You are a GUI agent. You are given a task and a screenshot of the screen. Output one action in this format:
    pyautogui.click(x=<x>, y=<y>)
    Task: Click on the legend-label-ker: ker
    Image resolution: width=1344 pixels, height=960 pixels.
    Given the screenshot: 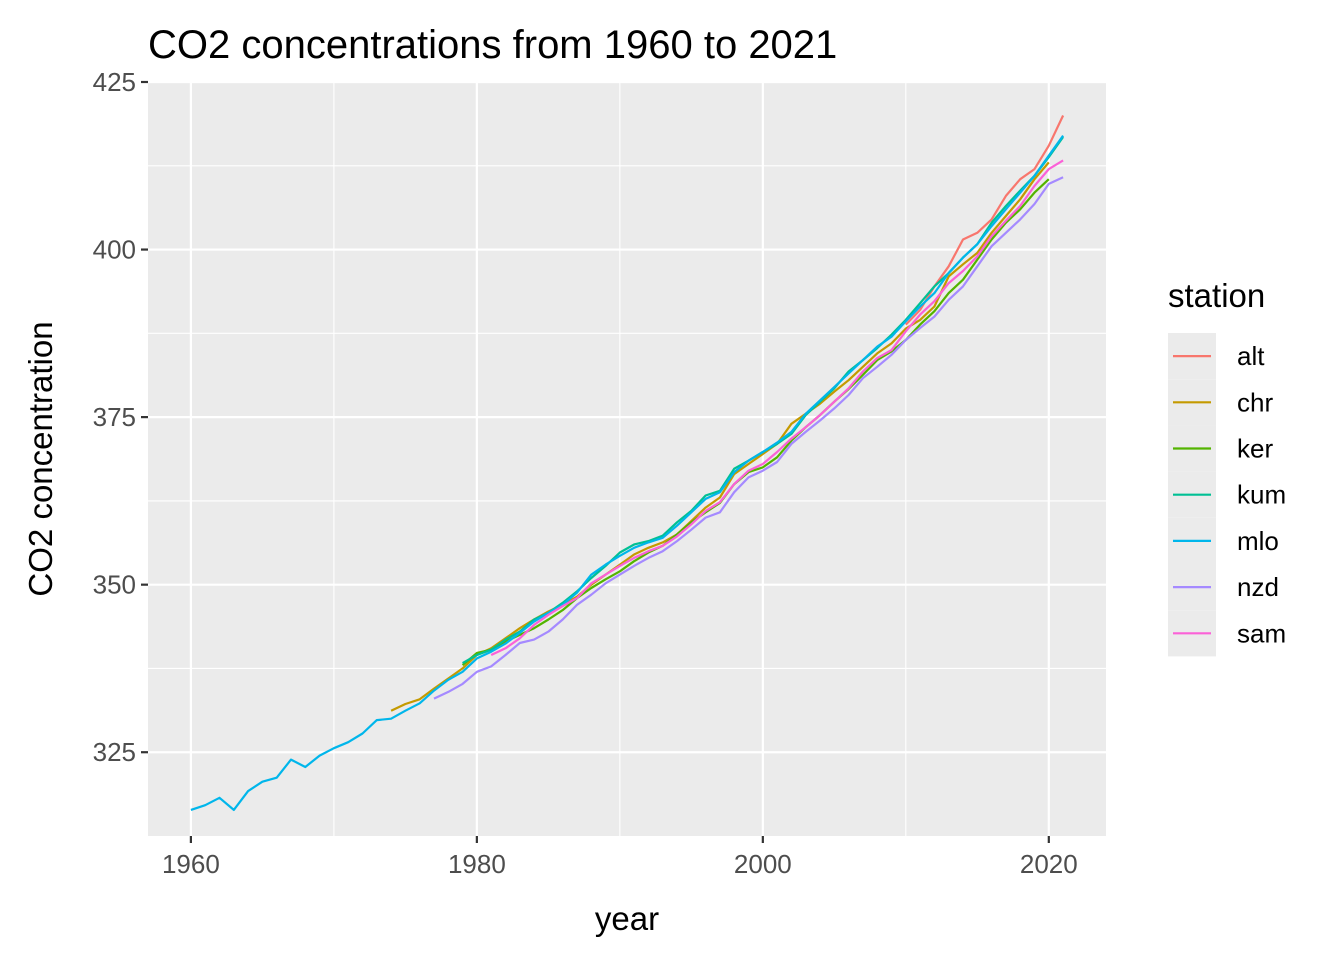 What is the action you would take?
    pyautogui.click(x=1255, y=449)
    